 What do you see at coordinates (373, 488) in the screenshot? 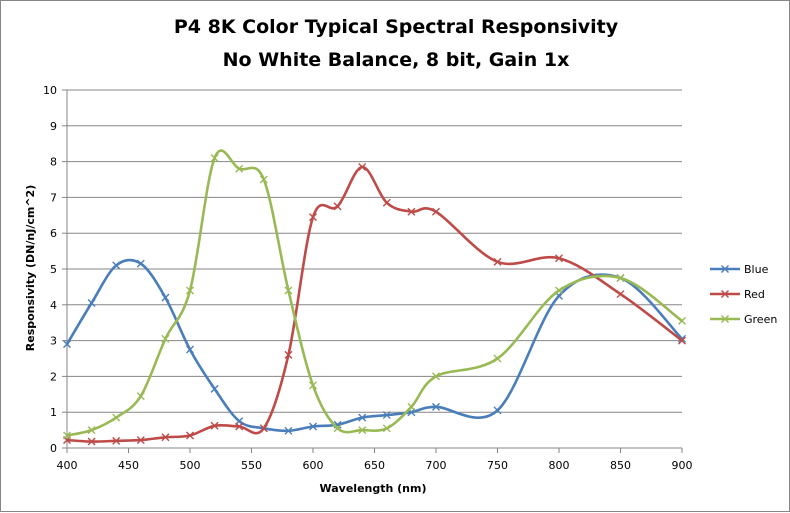
I see `x-axis-title: Wavelength (nm)` at bounding box center [373, 488].